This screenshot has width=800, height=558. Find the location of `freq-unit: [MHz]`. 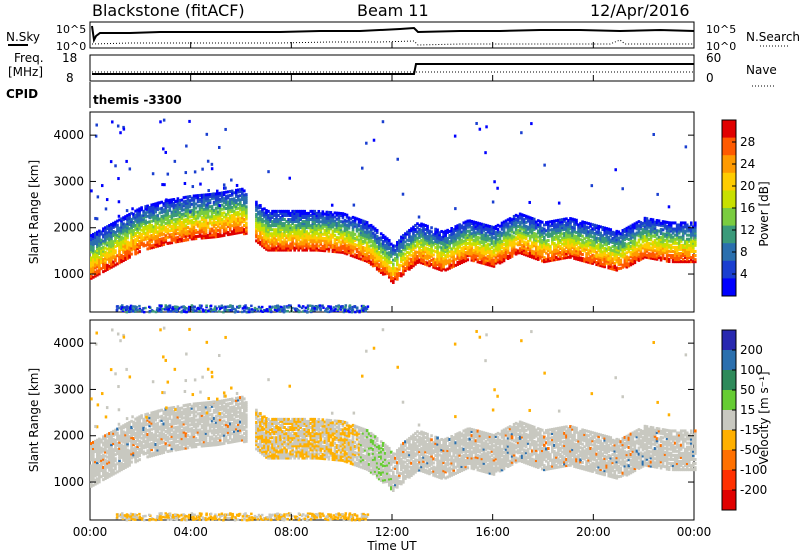

freq-unit: [MHz] is located at coordinates (25, 72).